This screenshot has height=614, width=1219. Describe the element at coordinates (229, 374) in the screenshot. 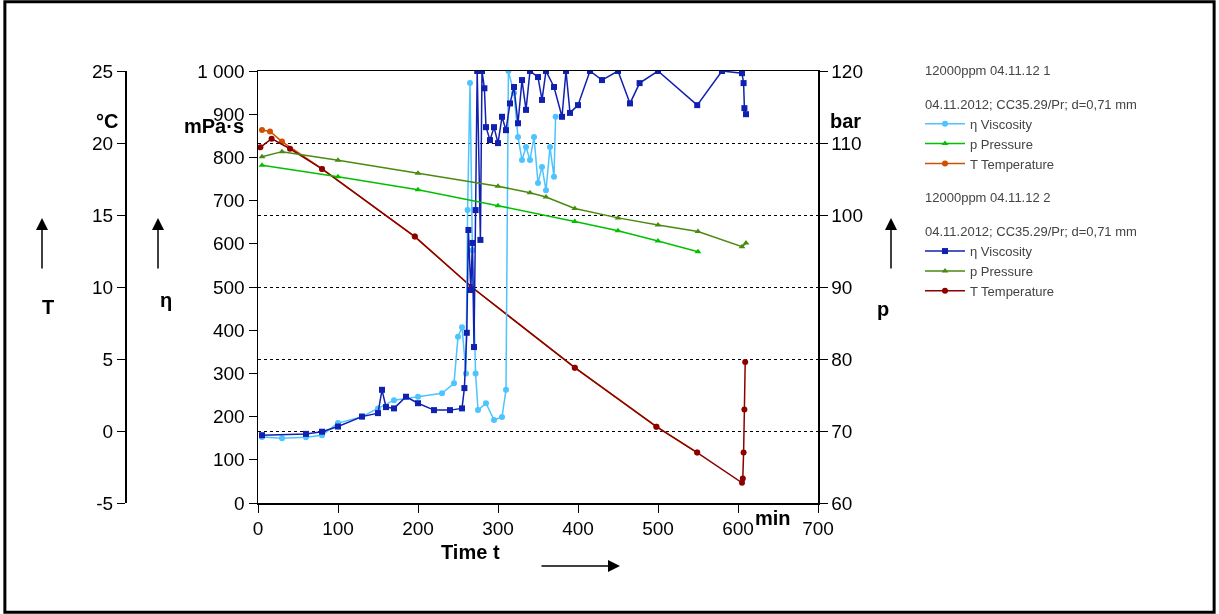

I see `y2-tick-label: 300` at that location.